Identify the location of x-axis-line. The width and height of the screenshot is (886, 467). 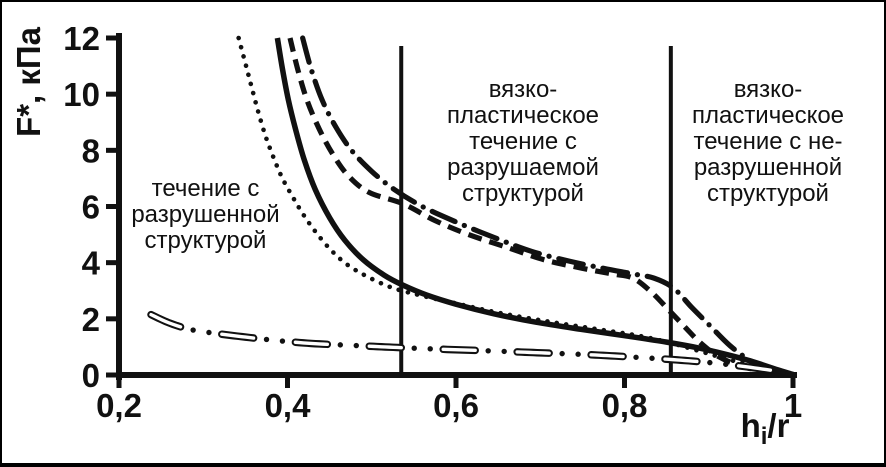
(456, 375).